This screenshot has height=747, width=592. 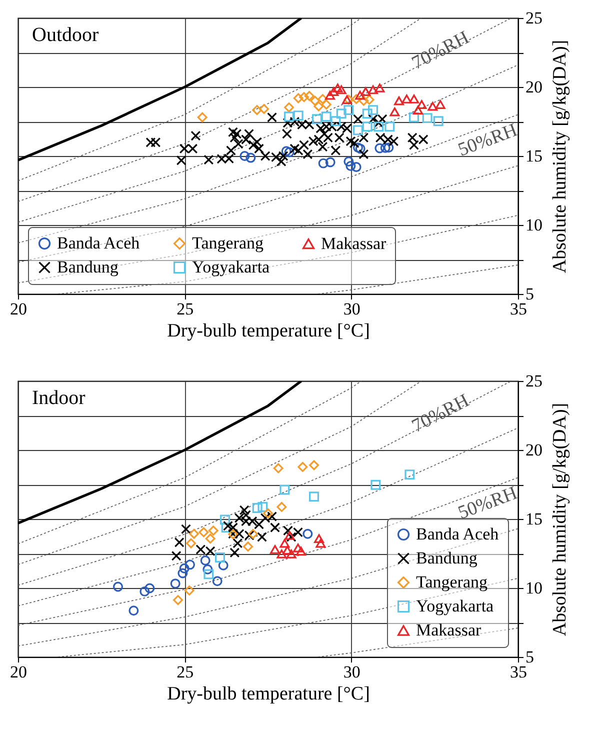 I want to click on y-tick-label: 15, so click(x=534, y=519).